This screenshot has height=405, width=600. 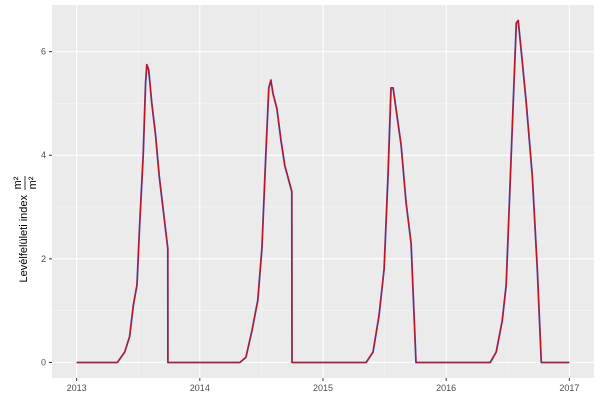 I want to click on y-tick-label: 2, so click(x=43, y=259).